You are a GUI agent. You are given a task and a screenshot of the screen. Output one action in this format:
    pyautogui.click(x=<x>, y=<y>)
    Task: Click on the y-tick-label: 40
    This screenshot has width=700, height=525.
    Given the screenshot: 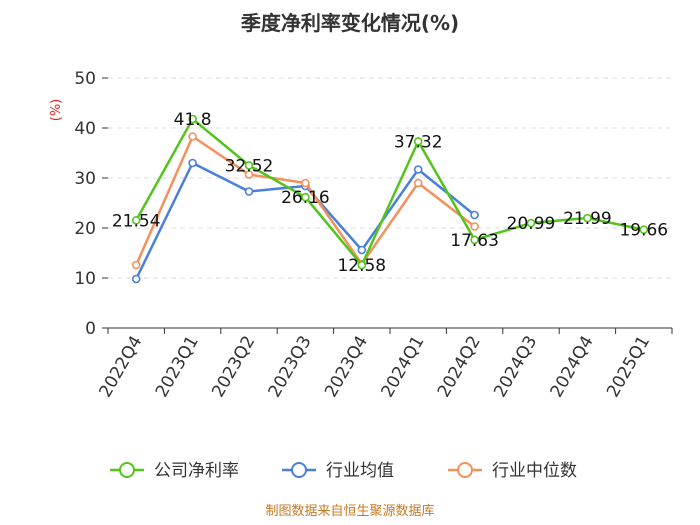 What is the action you would take?
    pyautogui.click(x=85, y=129)
    